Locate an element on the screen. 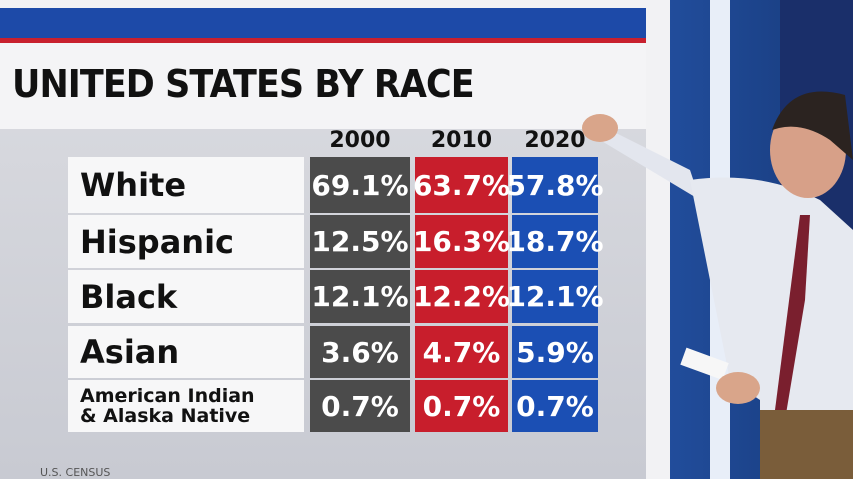 The height and width of the screenshot is (479, 853). value-cell: 16.3% is located at coordinates (461, 241).